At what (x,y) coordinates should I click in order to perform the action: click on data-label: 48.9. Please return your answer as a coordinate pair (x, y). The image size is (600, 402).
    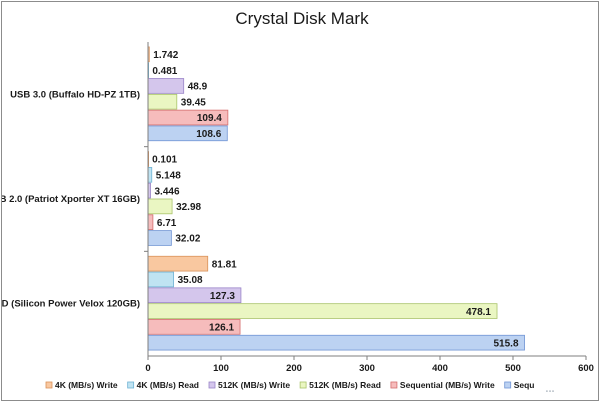
    Looking at the image, I should click on (198, 87).